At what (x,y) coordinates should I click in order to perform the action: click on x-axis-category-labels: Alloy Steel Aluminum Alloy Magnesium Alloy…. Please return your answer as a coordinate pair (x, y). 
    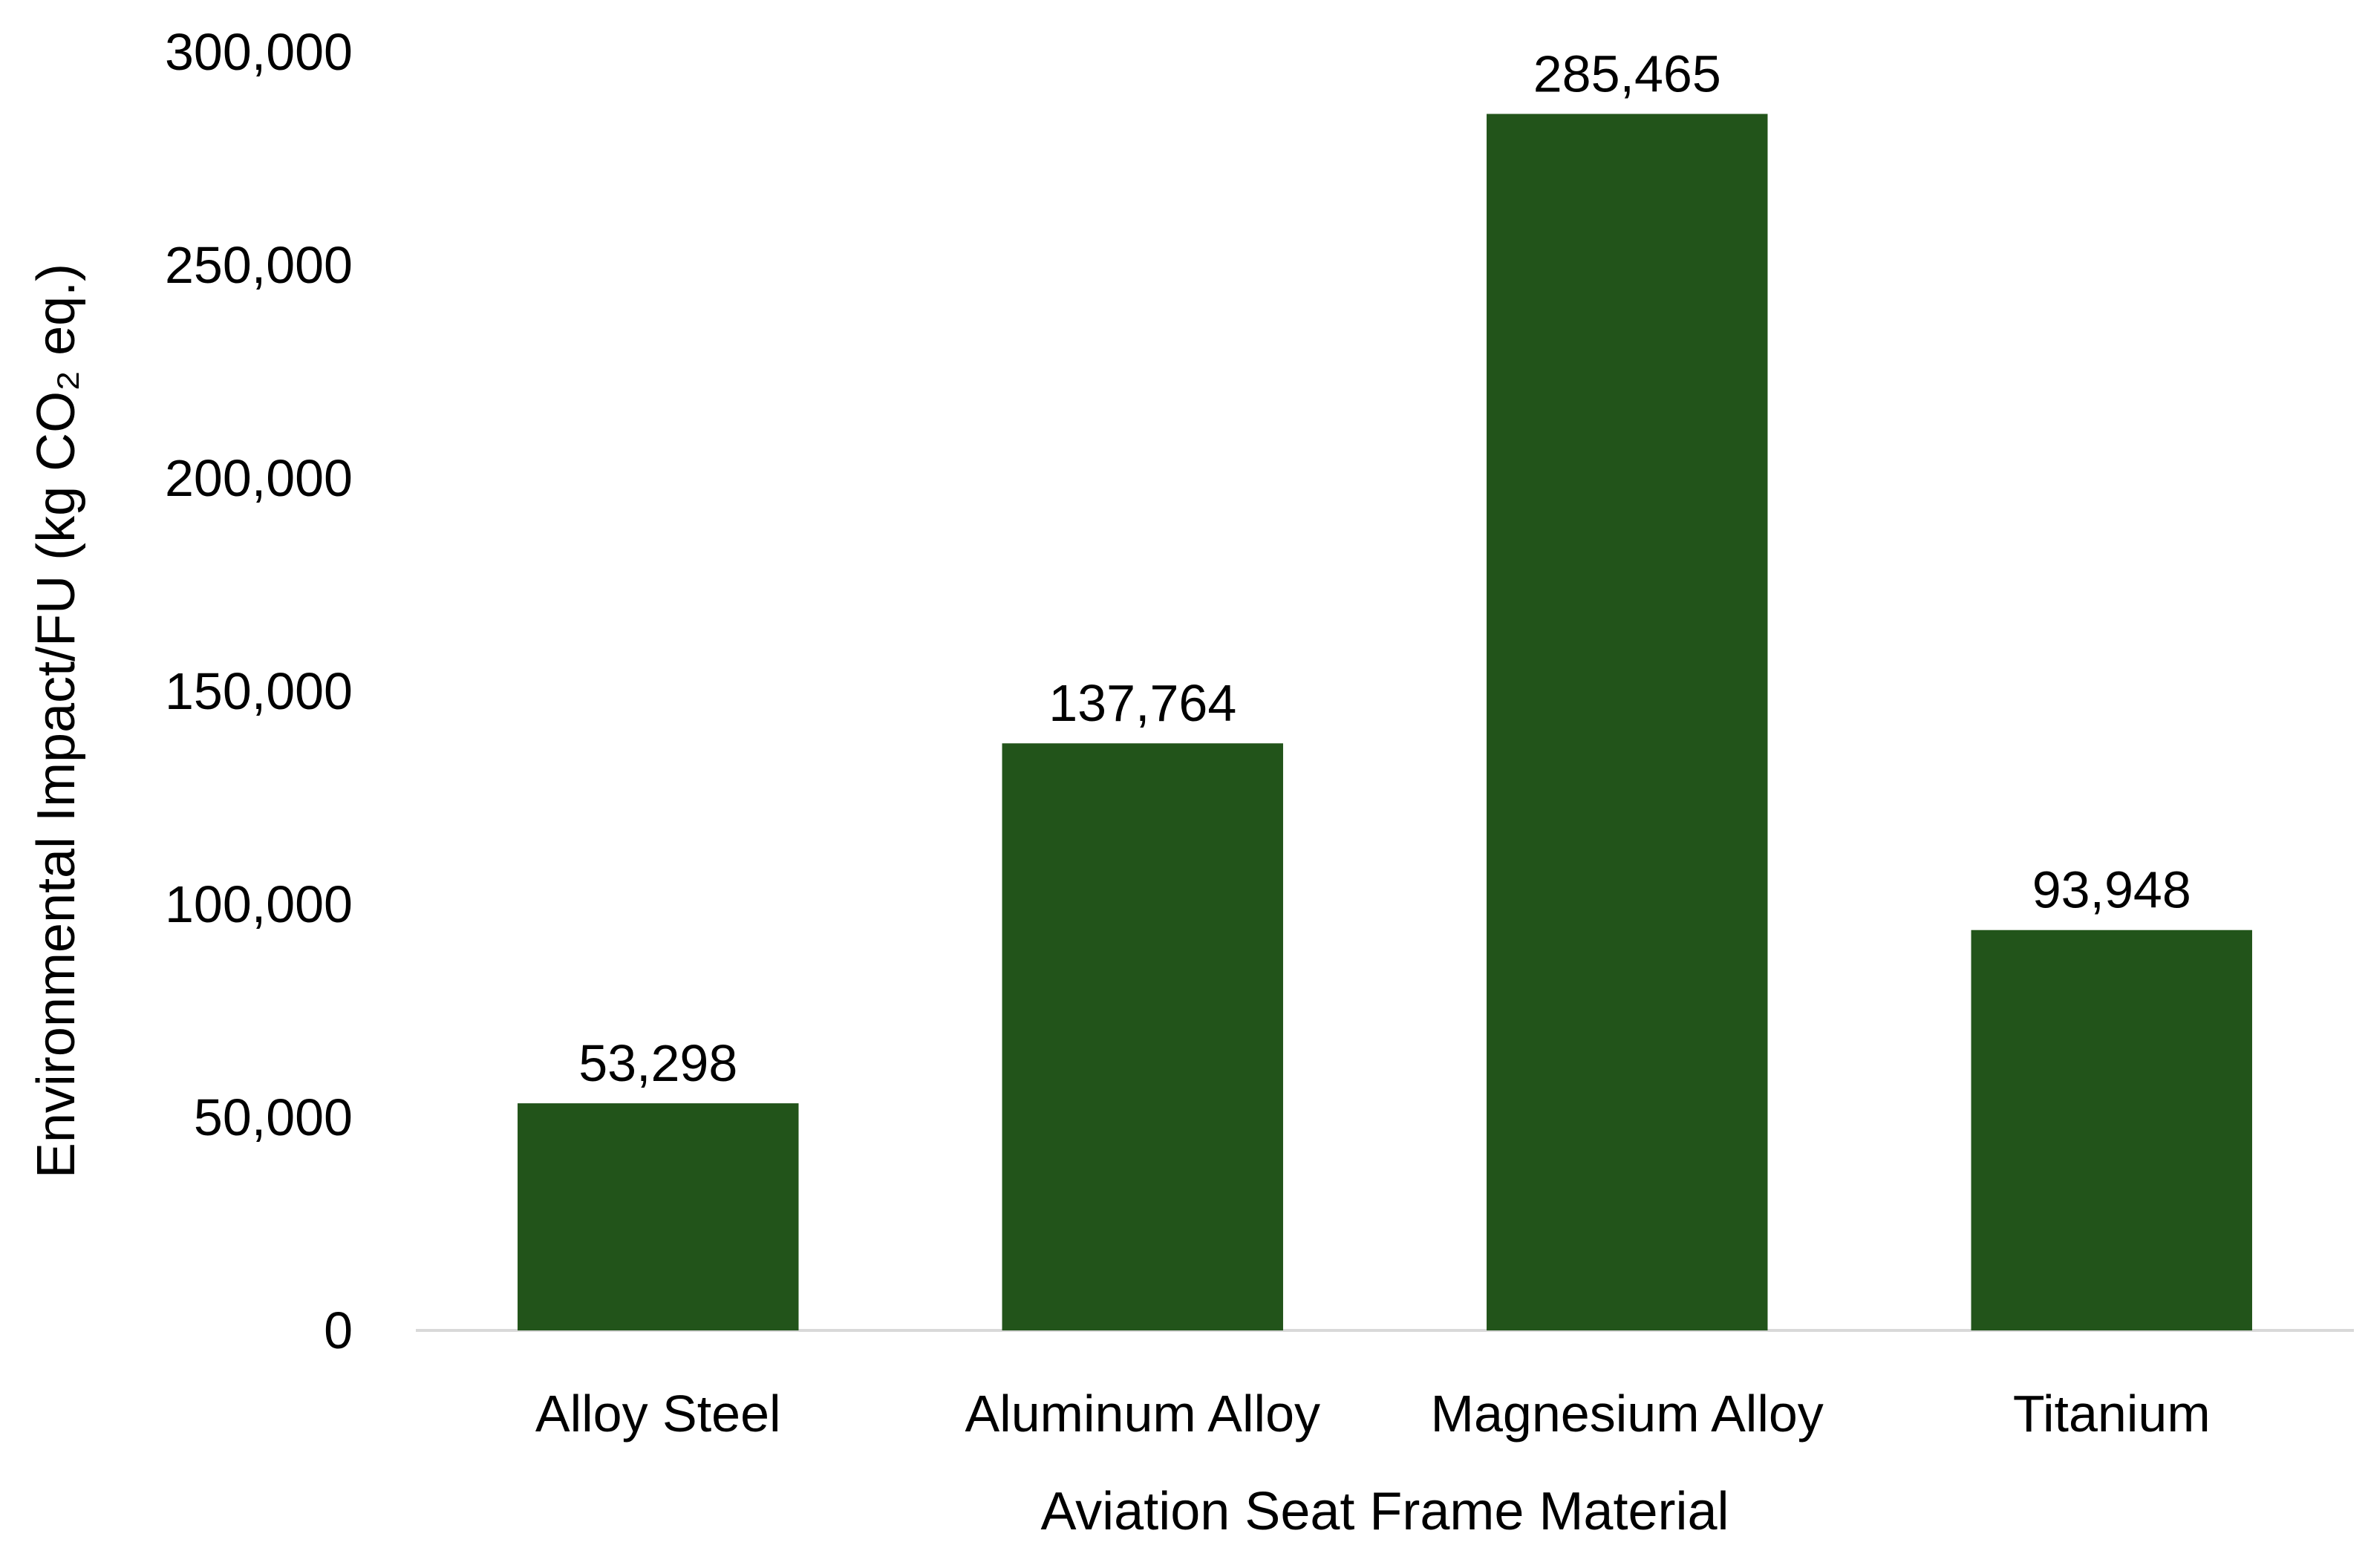
    Looking at the image, I should click on (1373, 1414).